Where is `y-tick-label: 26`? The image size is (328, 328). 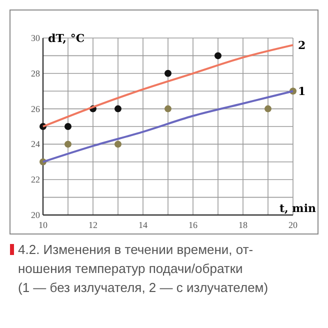 y-tick-label: 26 is located at coordinates (35, 109).